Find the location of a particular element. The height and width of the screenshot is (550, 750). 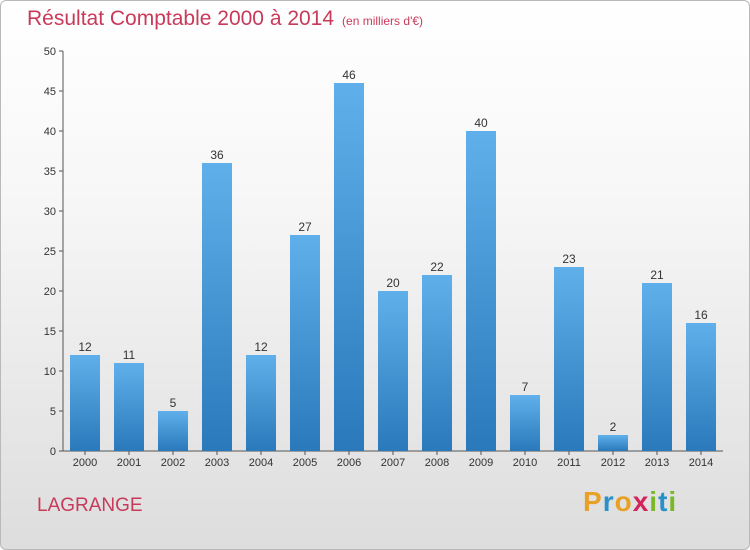

bar-value-label: 7 is located at coordinates (525, 387).